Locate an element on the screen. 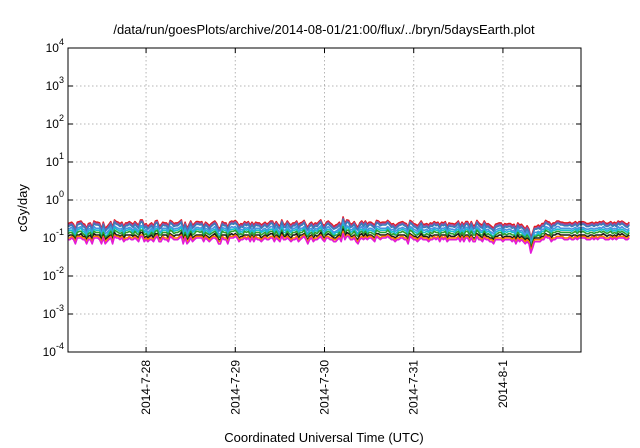 This screenshot has width=640, height=448. y-tick-label: 10⁴ is located at coordinates (55, 46).